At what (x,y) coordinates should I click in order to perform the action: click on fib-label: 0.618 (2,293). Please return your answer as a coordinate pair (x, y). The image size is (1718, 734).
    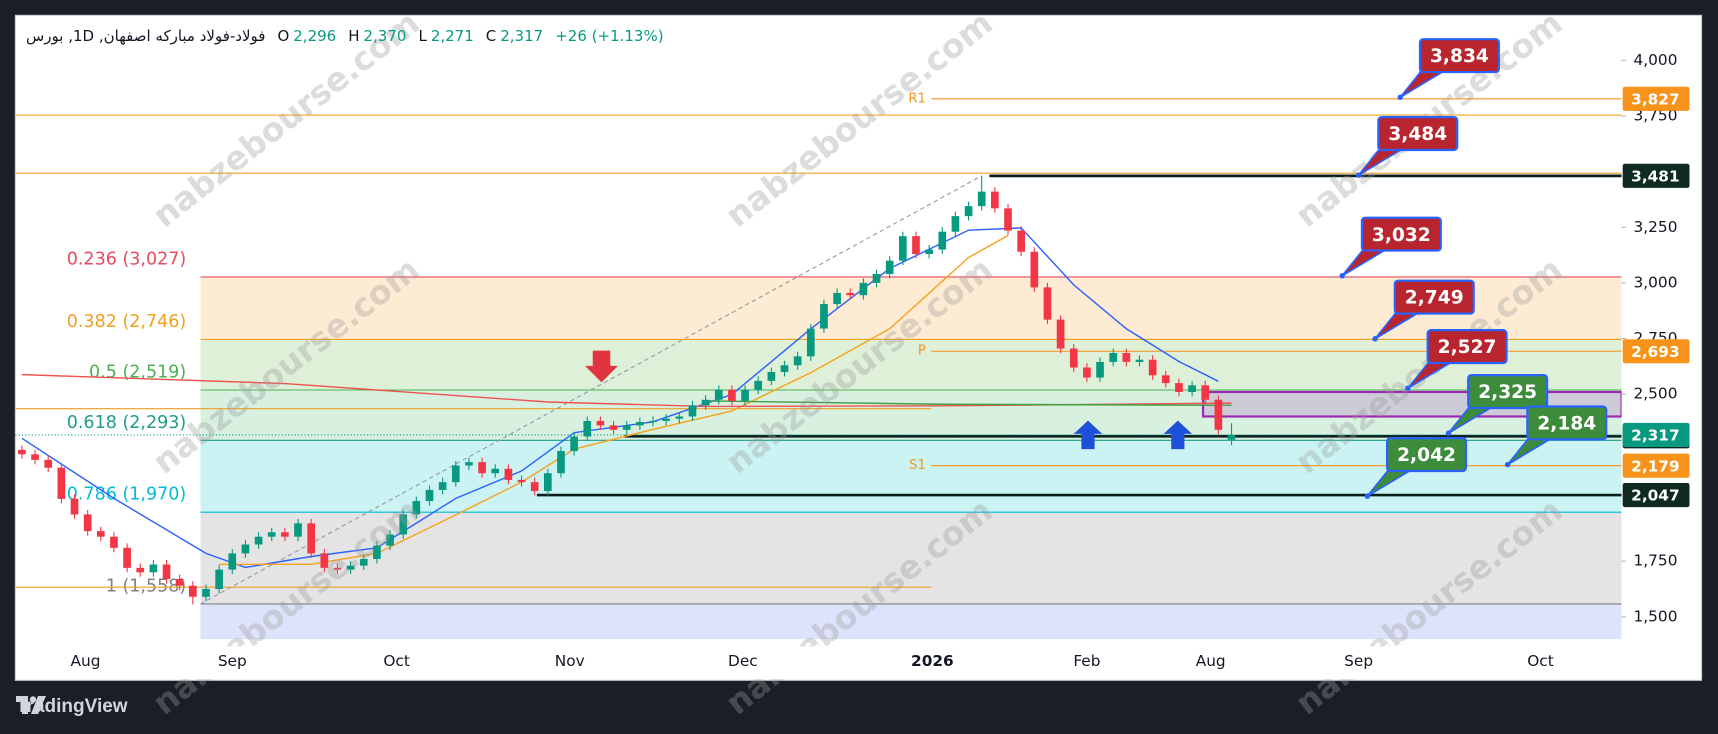
    Looking at the image, I should click on (127, 423).